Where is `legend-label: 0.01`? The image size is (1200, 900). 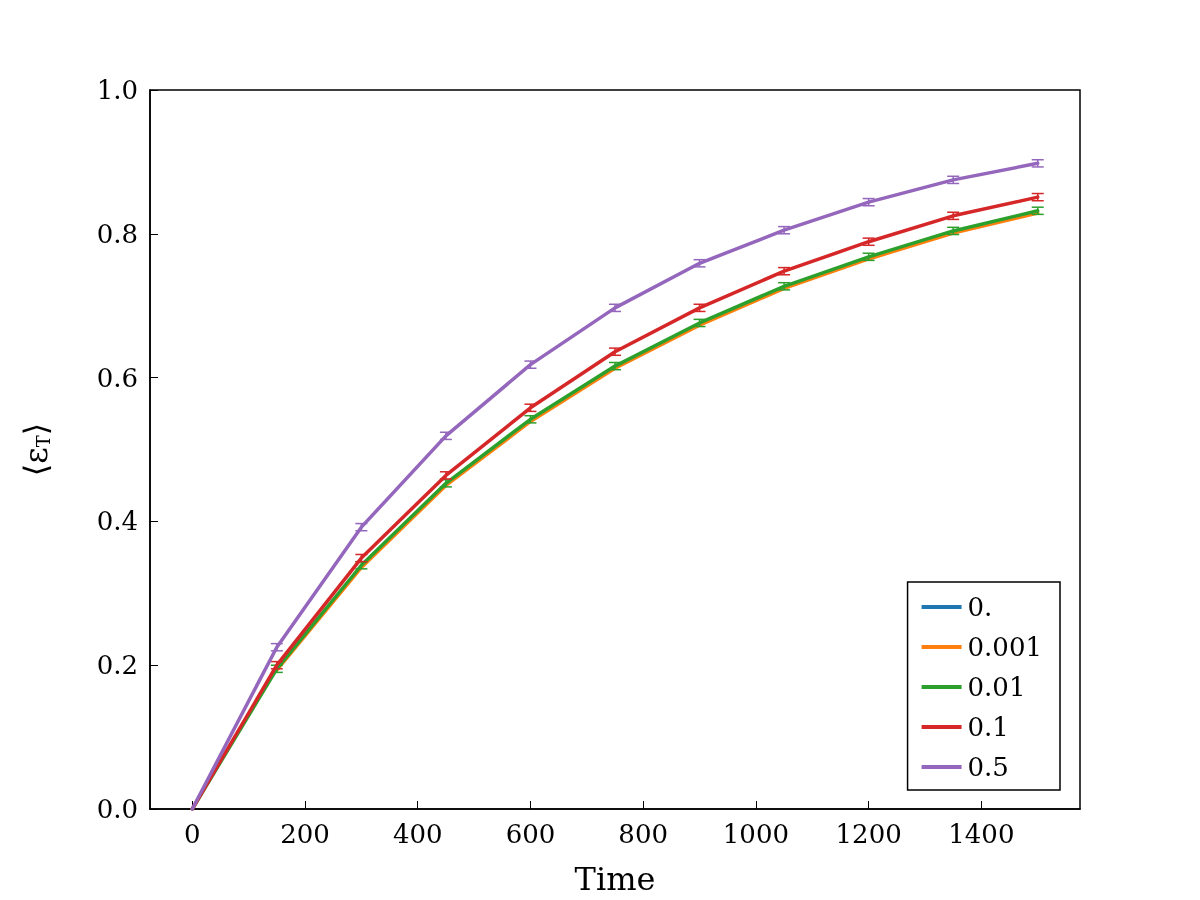 legend-label: 0.01 is located at coordinates (996, 687).